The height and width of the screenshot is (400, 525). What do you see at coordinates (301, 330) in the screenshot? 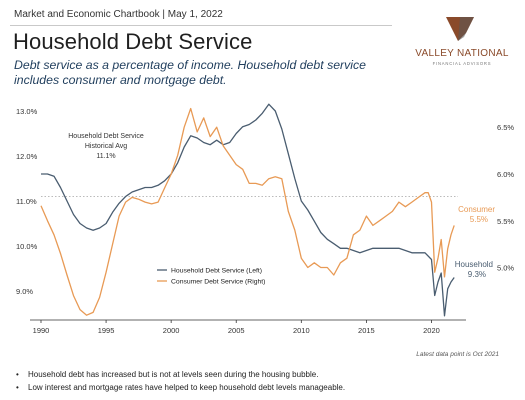
I see `x-tick-label: 2010` at bounding box center [301, 330].